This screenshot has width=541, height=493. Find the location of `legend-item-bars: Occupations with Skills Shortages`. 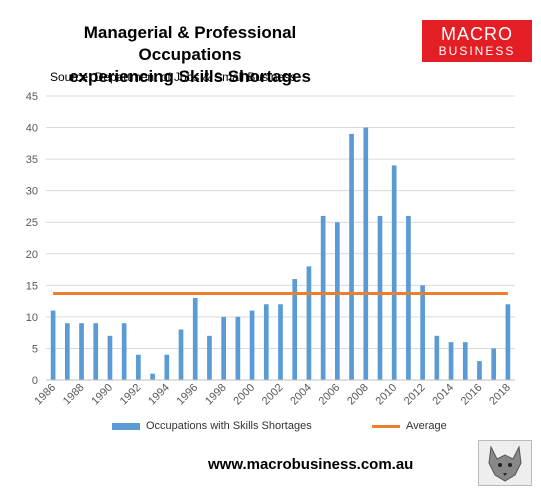

legend-item-bars: Occupations with Skills Shortages is located at coordinates (212, 426).